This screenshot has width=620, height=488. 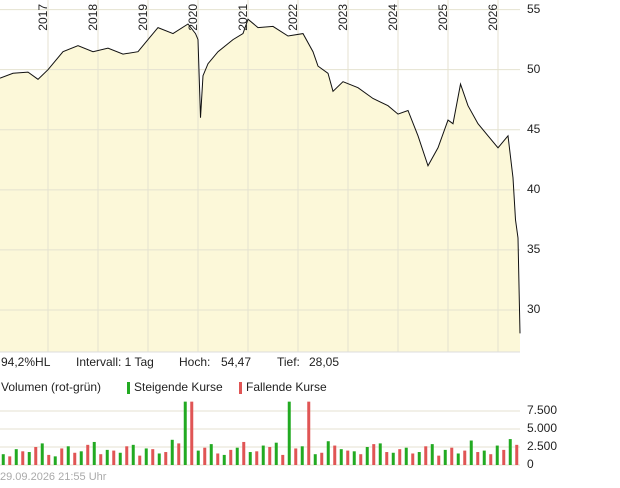 I want to click on stat-interval: Intervall: 1 Tag, so click(x=115, y=362).